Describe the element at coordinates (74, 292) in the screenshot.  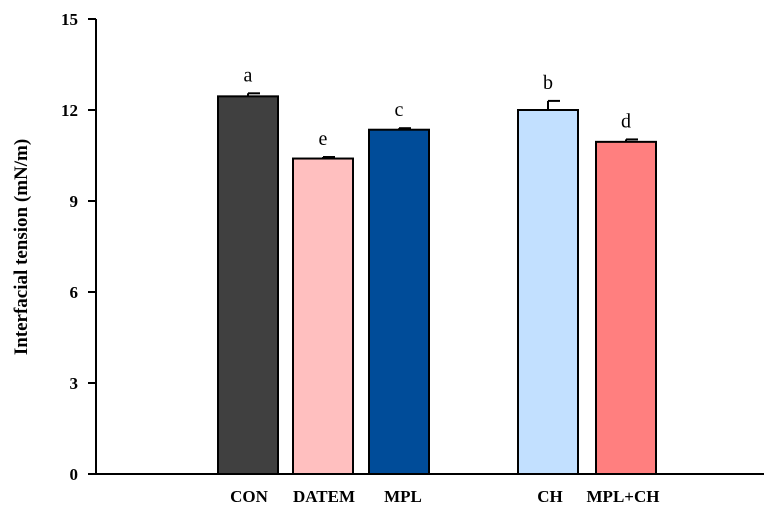
I see `y-tick-label: 6` at that location.